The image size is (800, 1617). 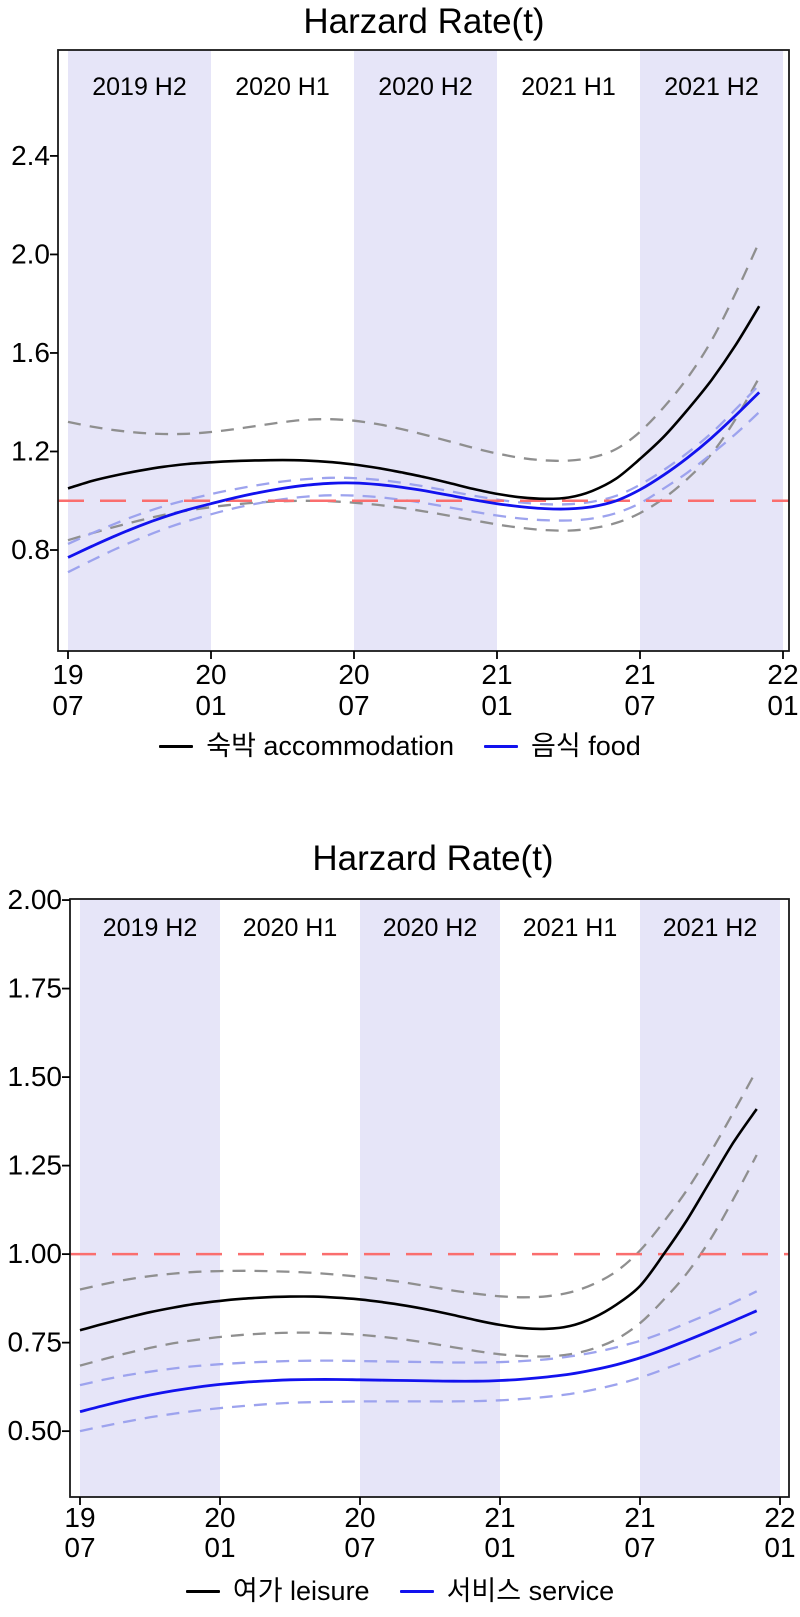 I want to click on legend-item-accommodation: 숙박 accommodation, so click(x=306, y=746).